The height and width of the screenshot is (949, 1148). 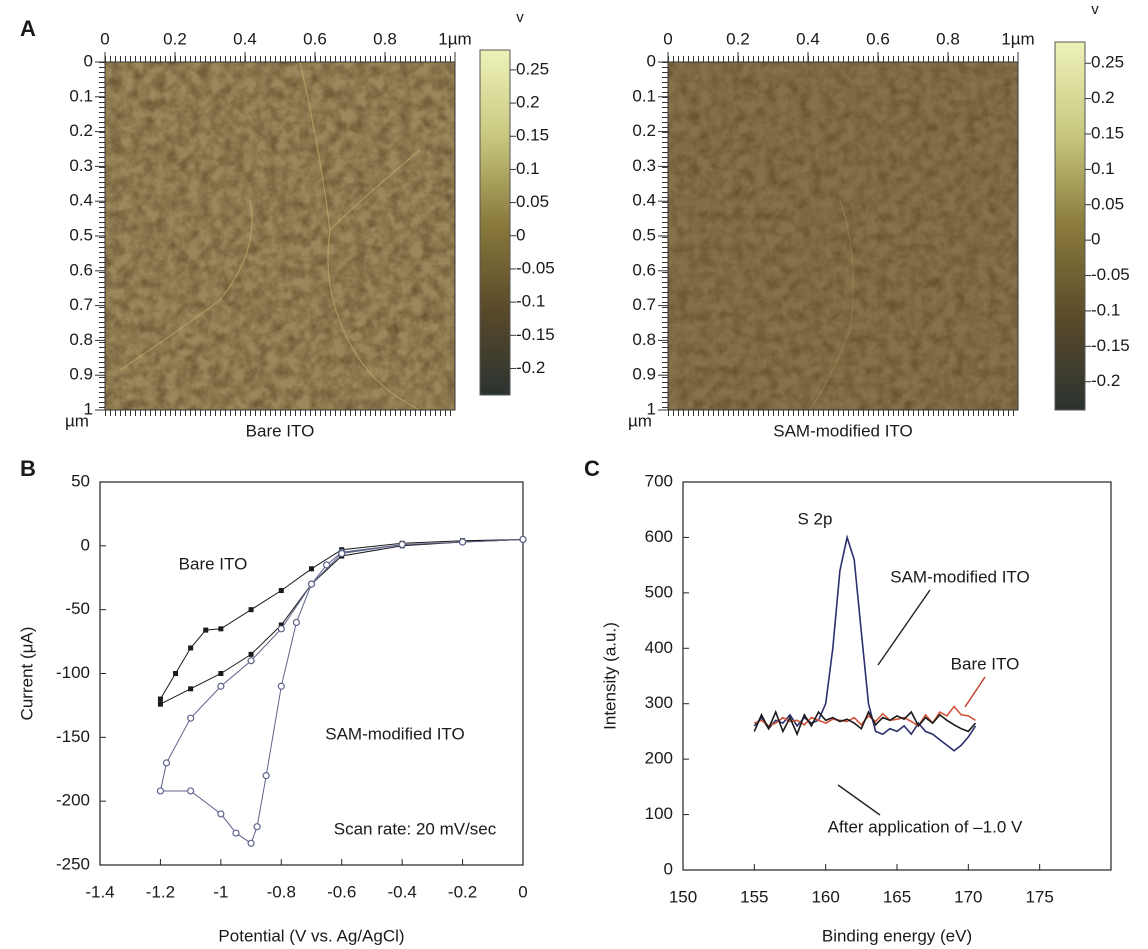 I want to click on y-axis-label: Current (μA), so click(x=26, y=674).